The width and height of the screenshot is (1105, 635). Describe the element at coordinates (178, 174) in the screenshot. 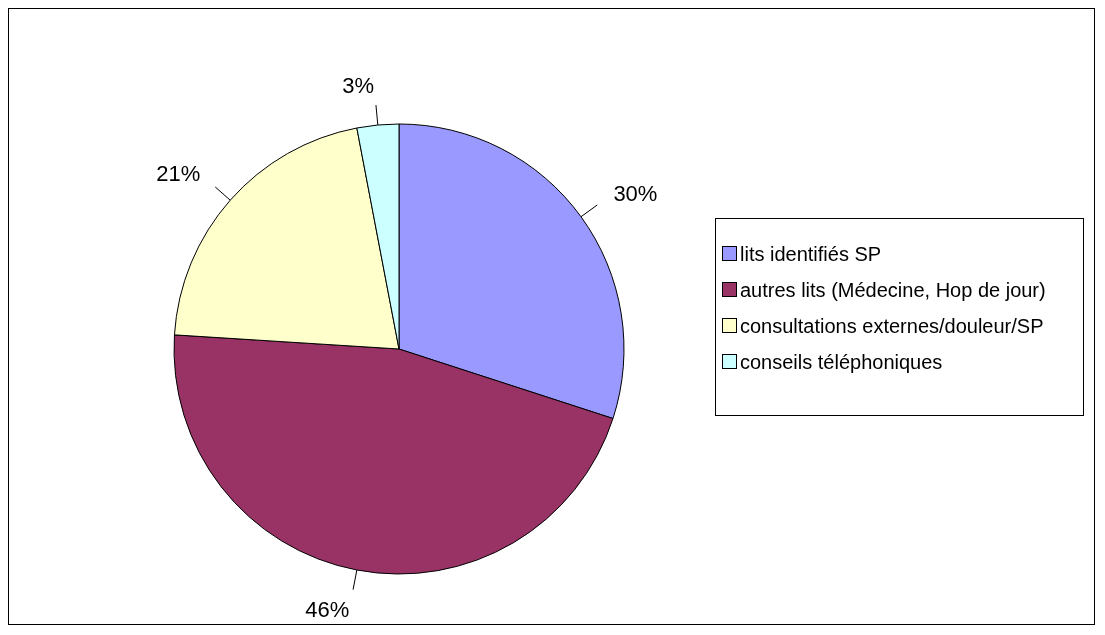

I see `data-label: 21%` at that location.